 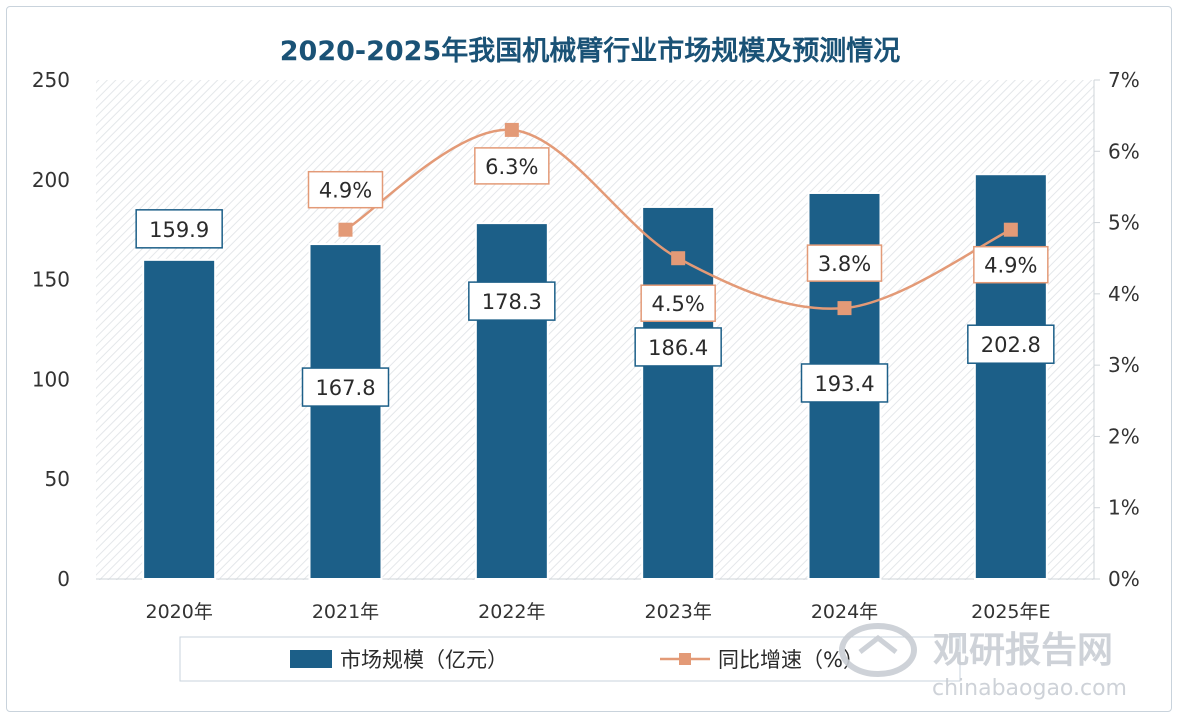 I want to click on right-tick-label: 0%, so click(x=1124, y=579).